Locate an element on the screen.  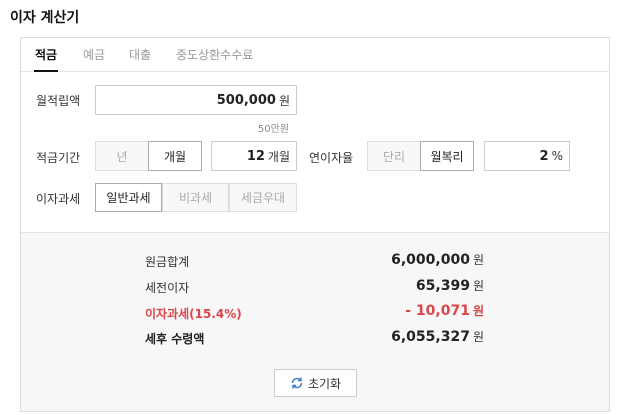
after-tax-value: 6,055,327 원 is located at coordinates (437, 337).